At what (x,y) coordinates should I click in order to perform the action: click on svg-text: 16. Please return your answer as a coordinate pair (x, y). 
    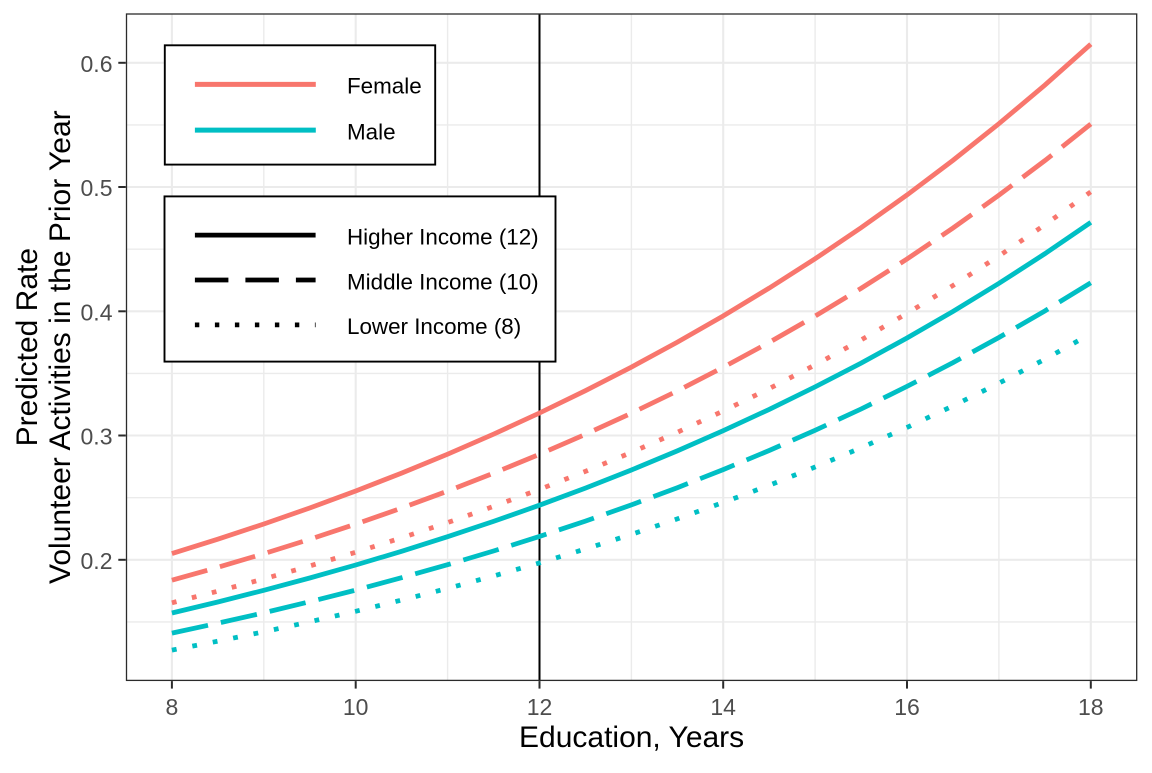
    Looking at the image, I should click on (907, 707).